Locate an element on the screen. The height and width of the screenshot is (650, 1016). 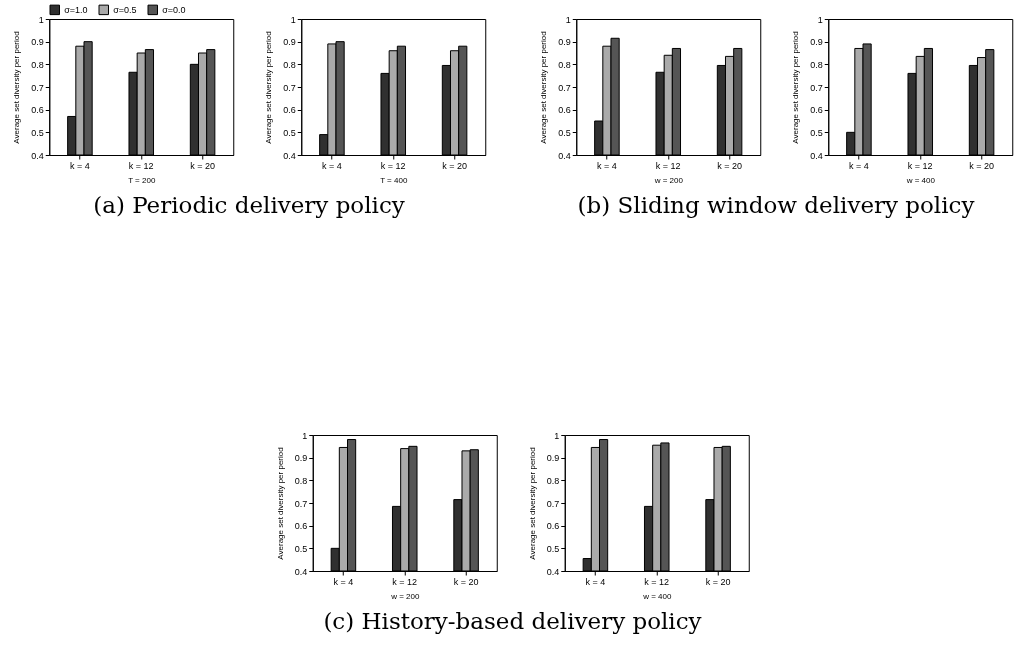
x-axis-title: T = 200 is located at coordinates (142, 180).